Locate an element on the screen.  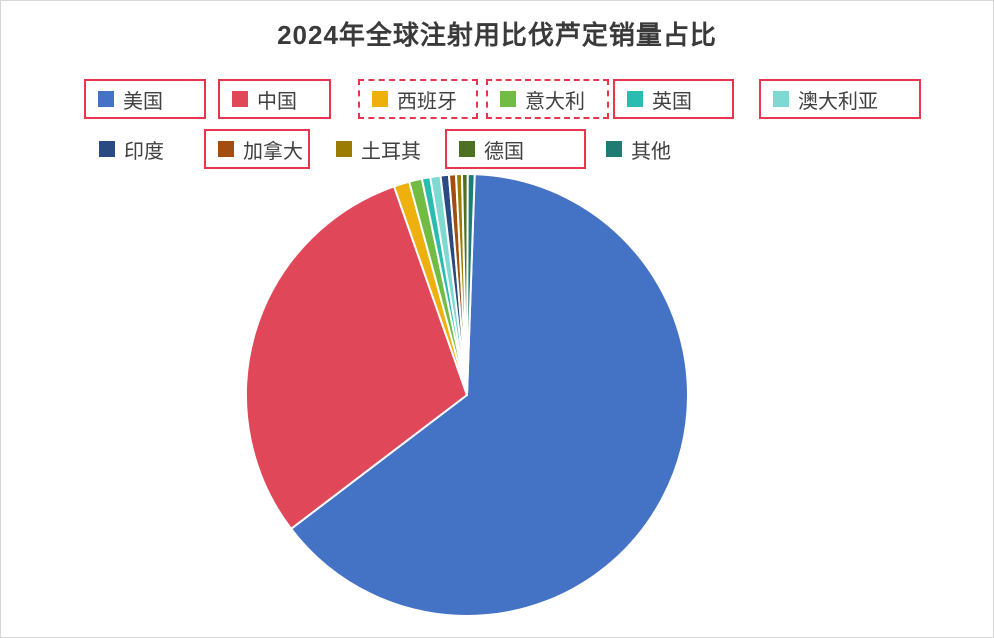
legend-item-other: 其他 is located at coordinates (644, 149).